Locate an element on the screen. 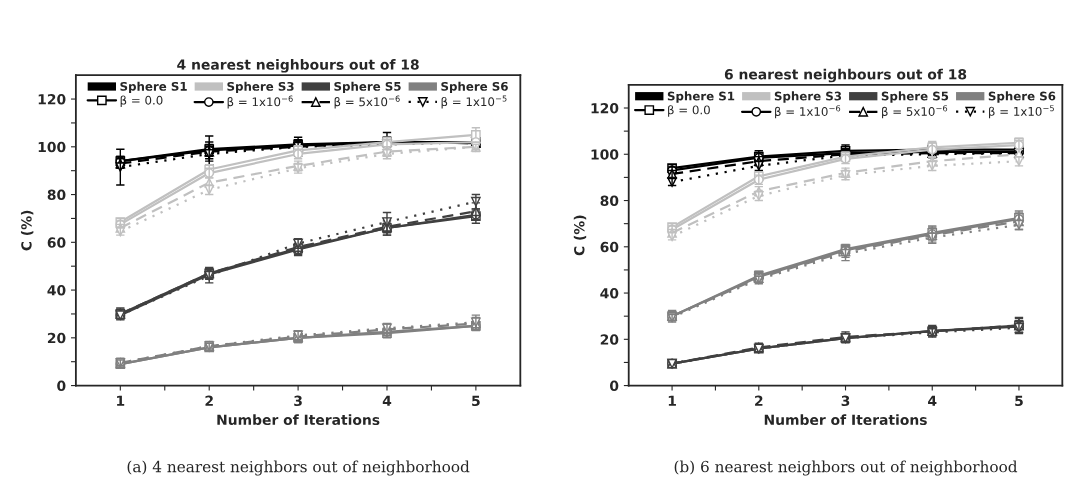 The height and width of the screenshot is (485, 1084). text: (b) 6 nearest neighbors out of neighborhood is located at coordinates (846, 468).